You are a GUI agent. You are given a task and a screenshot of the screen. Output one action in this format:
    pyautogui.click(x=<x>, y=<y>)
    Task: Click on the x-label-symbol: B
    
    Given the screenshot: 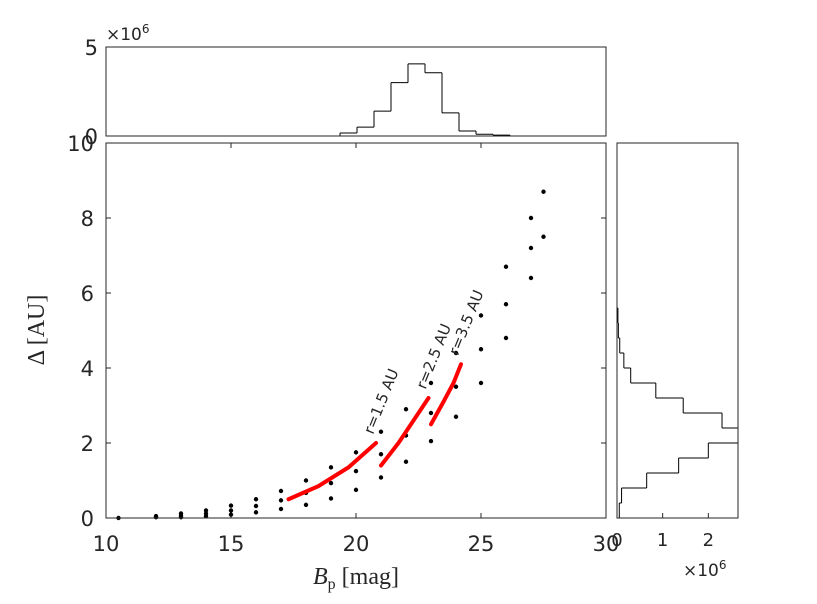 What is the action you would take?
    pyautogui.click(x=320, y=577)
    